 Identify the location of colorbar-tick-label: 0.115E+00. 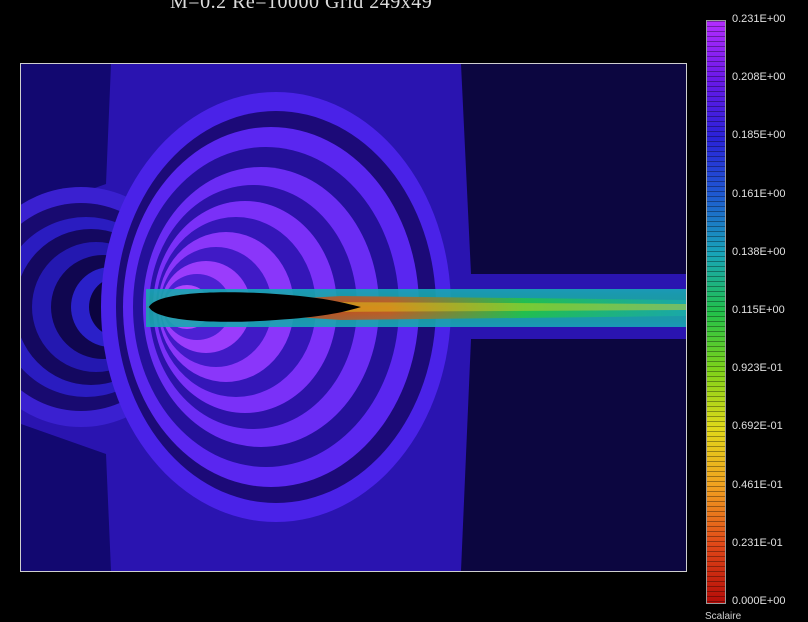
(758, 310).